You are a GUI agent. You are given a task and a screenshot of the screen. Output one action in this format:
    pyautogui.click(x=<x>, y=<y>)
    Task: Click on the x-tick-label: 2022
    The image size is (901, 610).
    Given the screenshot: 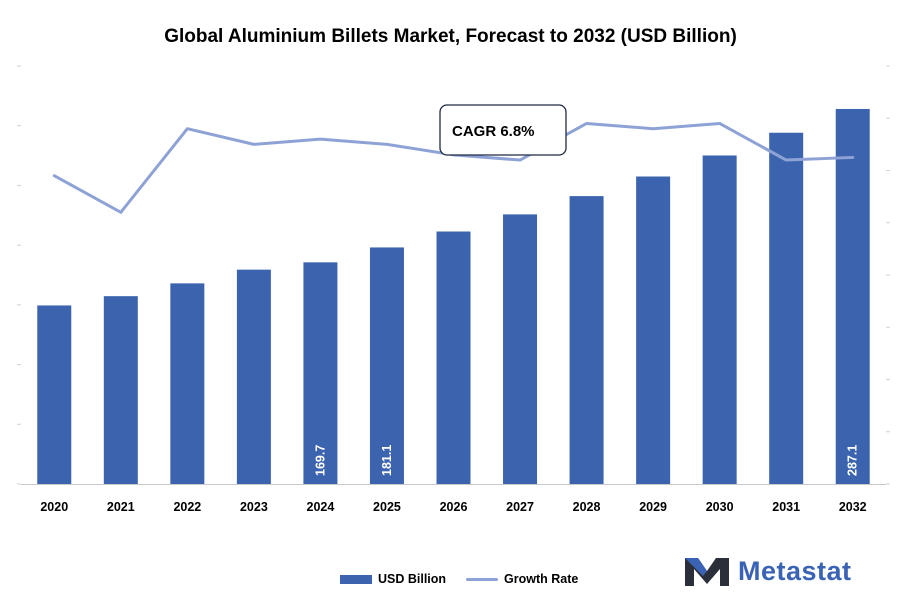 What is the action you would take?
    pyautogui.click(x=187, y=507)
    